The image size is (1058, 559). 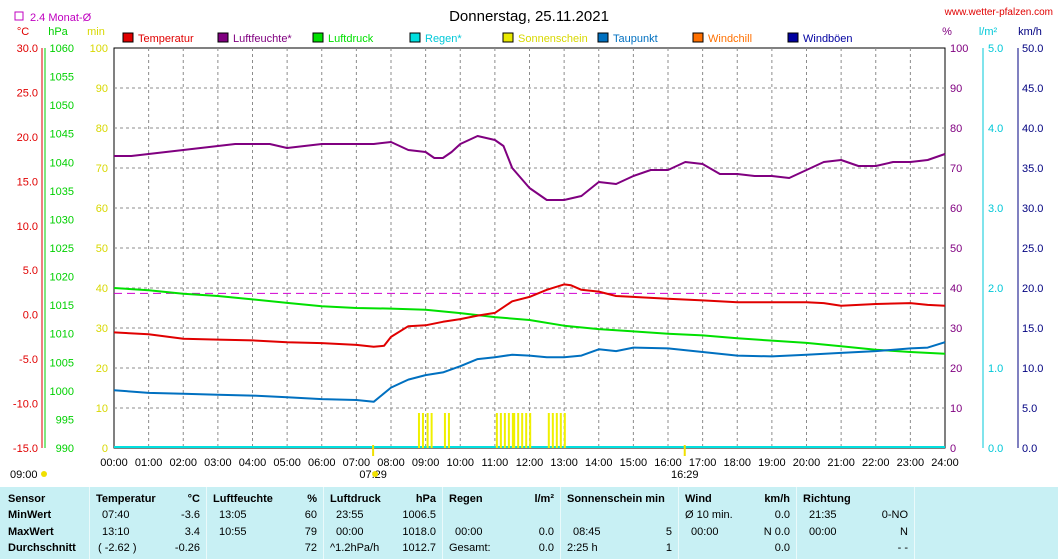 What do you see at coordinates (1030, 32) in the screenshot?
I see `axis-unit-wind: km/h` at bounding box center [1030, 32].